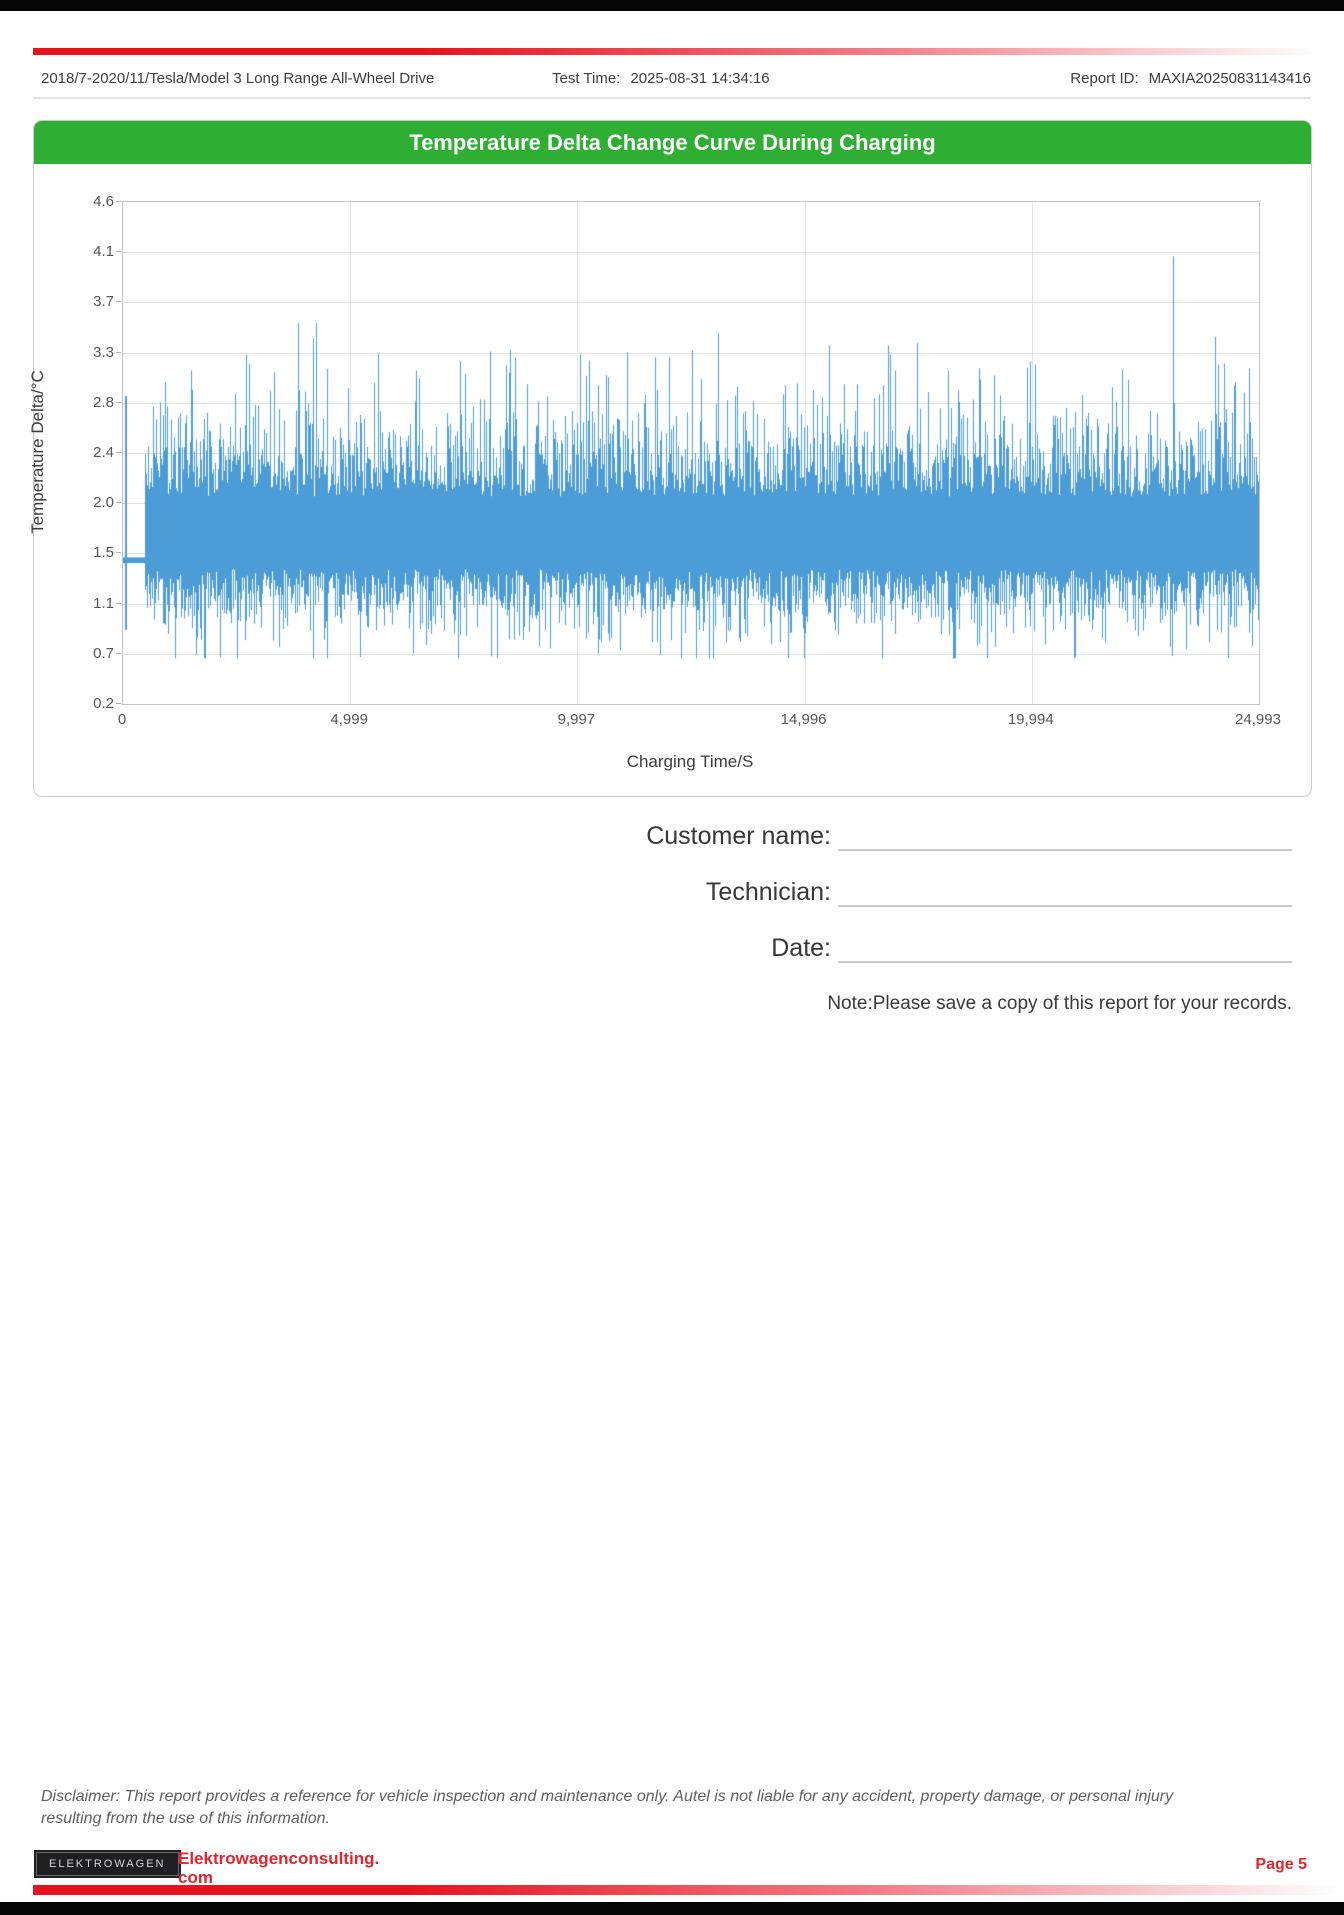  What do you see at coordinates (672, 98) in the screenshot?
I see `header-separator` at bounding box center [672, 98].